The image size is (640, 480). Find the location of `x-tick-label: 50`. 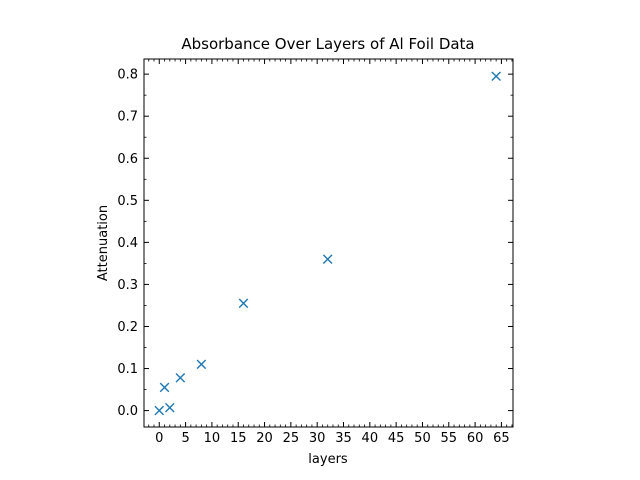

x-tick-label: 50 is located at coordinates (422, 438).